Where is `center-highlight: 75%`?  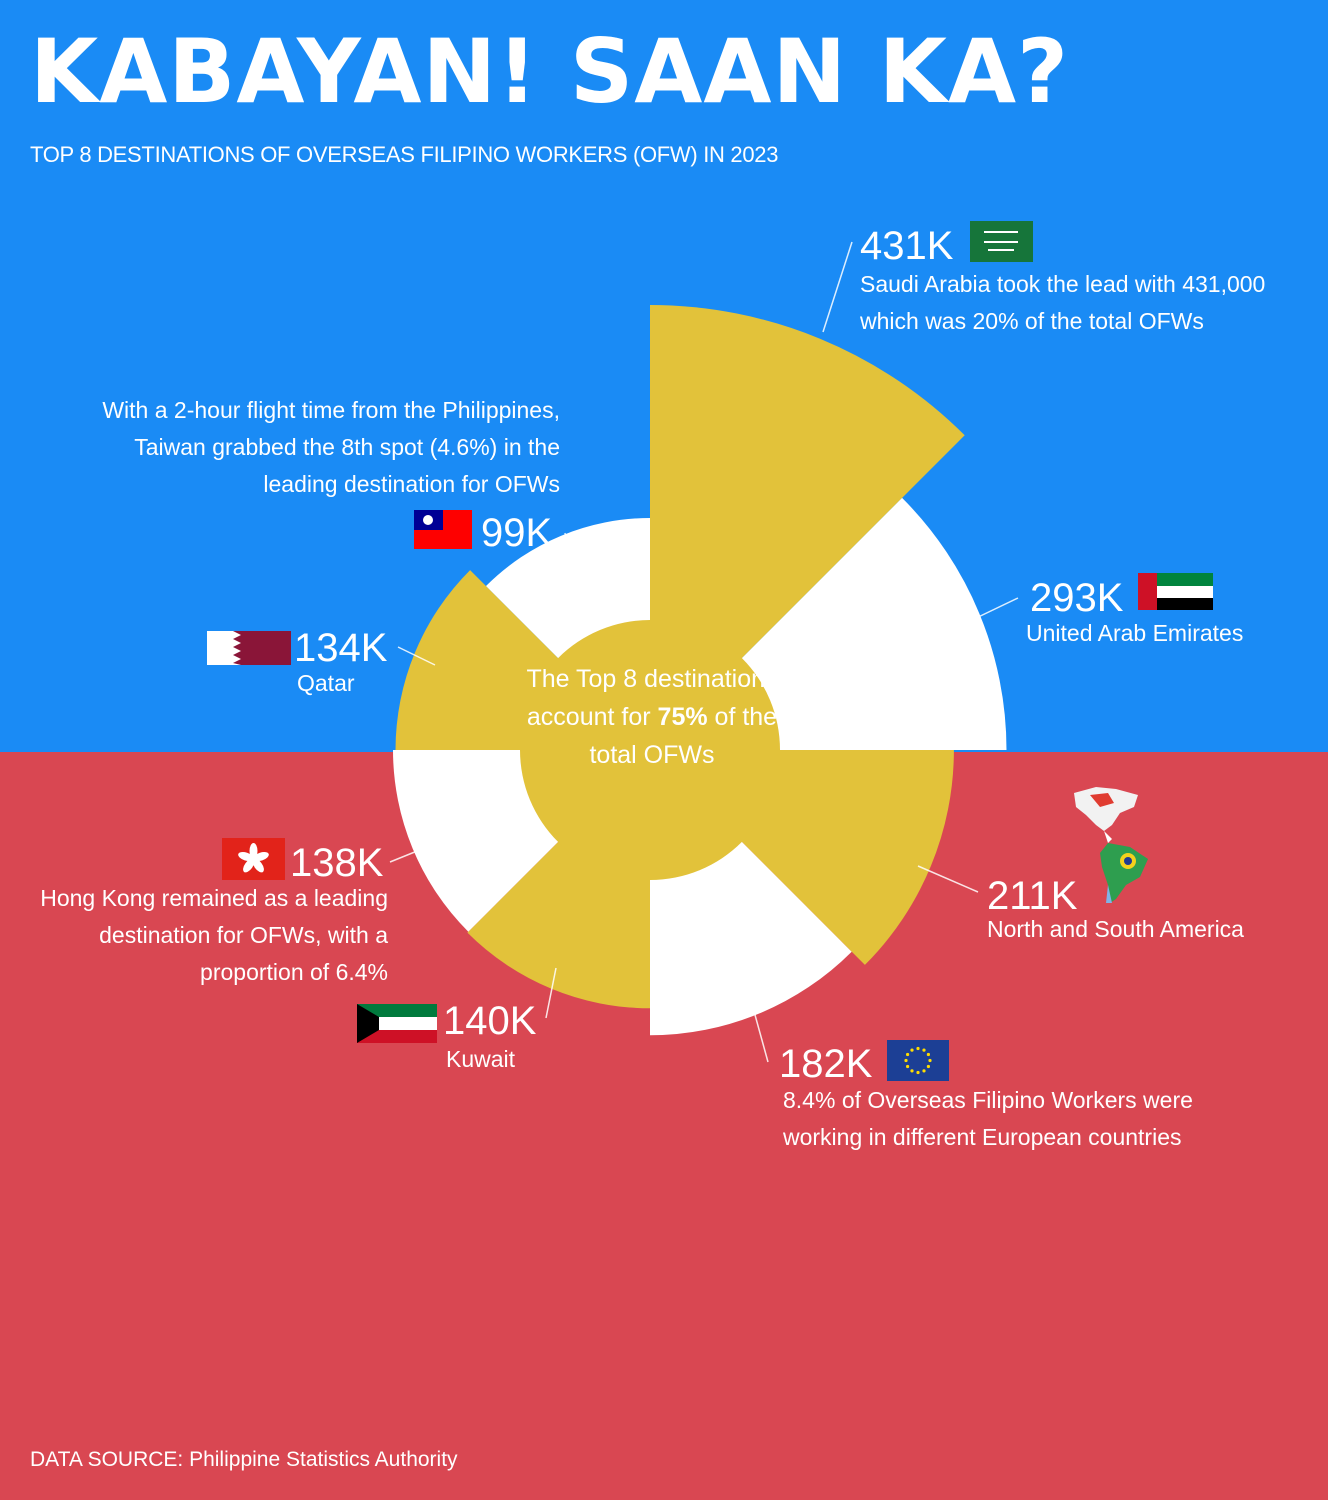
center-highlight: 75% is located at coordinates (682, 717).